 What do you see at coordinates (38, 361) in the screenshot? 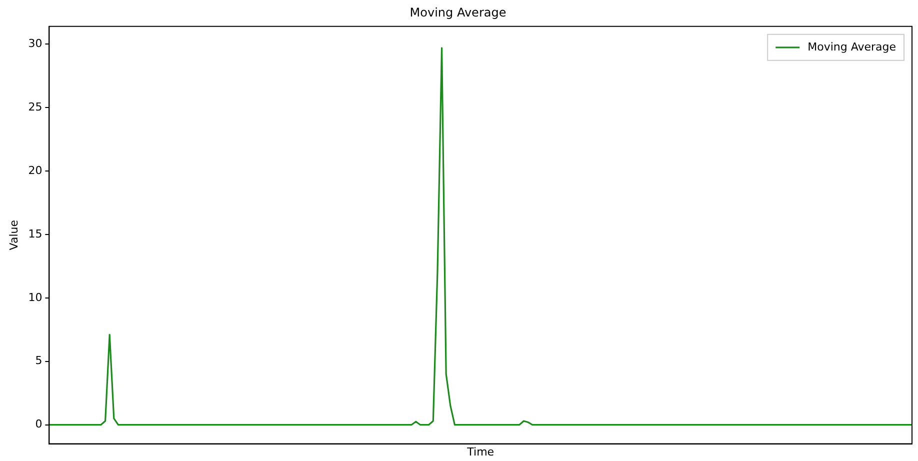
I see `y-tick-label: 5` at bounding box center [38, 361].